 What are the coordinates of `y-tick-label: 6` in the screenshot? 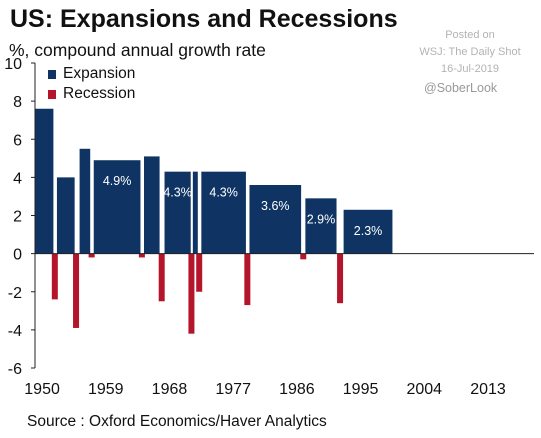 It's located at (17, 140).